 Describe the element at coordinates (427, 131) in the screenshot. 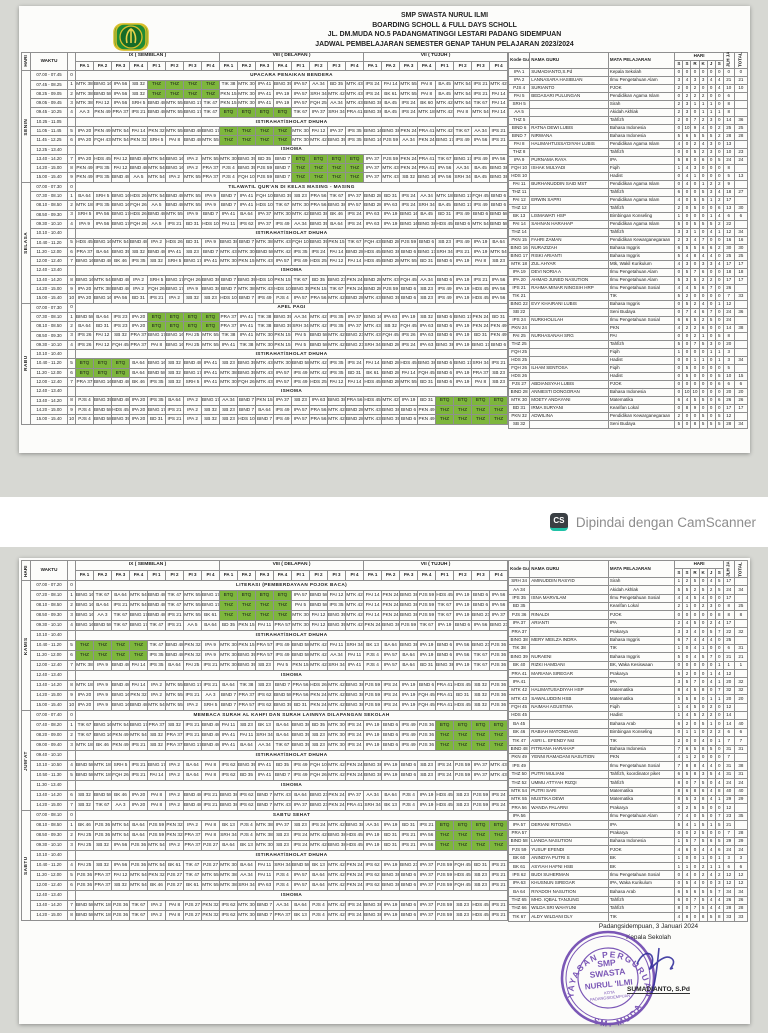

I see `schedule-cell: PRA 41` at that location.